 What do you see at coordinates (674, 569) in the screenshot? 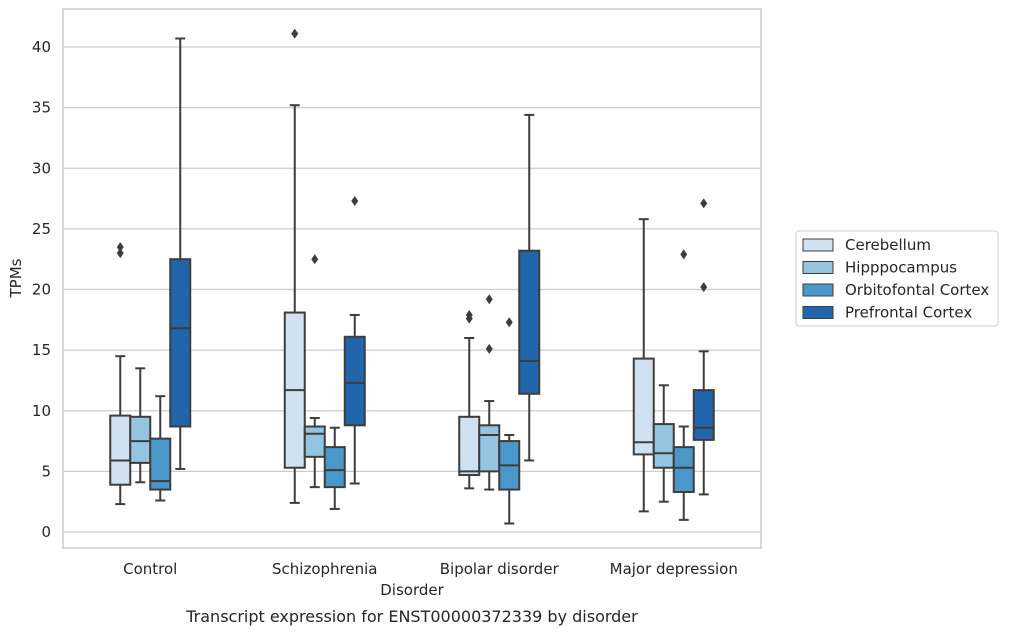
I see `x-tick-label: Major depression` at bounding box center [674, 569].